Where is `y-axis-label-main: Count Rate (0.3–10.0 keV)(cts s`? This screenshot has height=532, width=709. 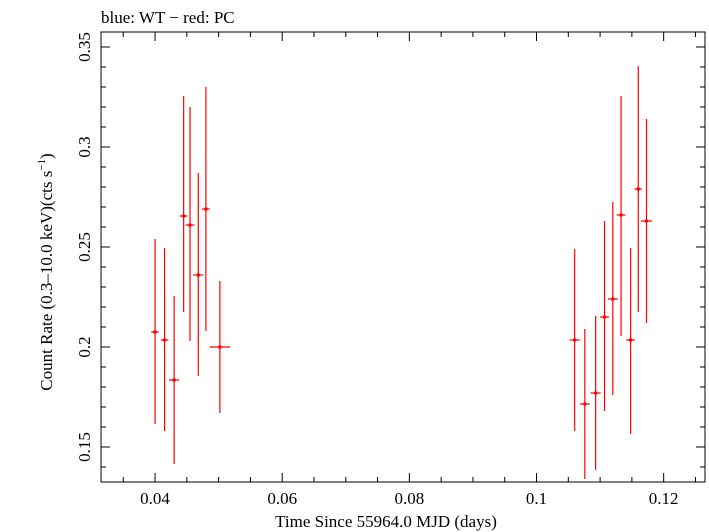 y-axis-label-main: Count Rate (0.3–10.0 keV)(cts s is located at coordinates (46, 281).